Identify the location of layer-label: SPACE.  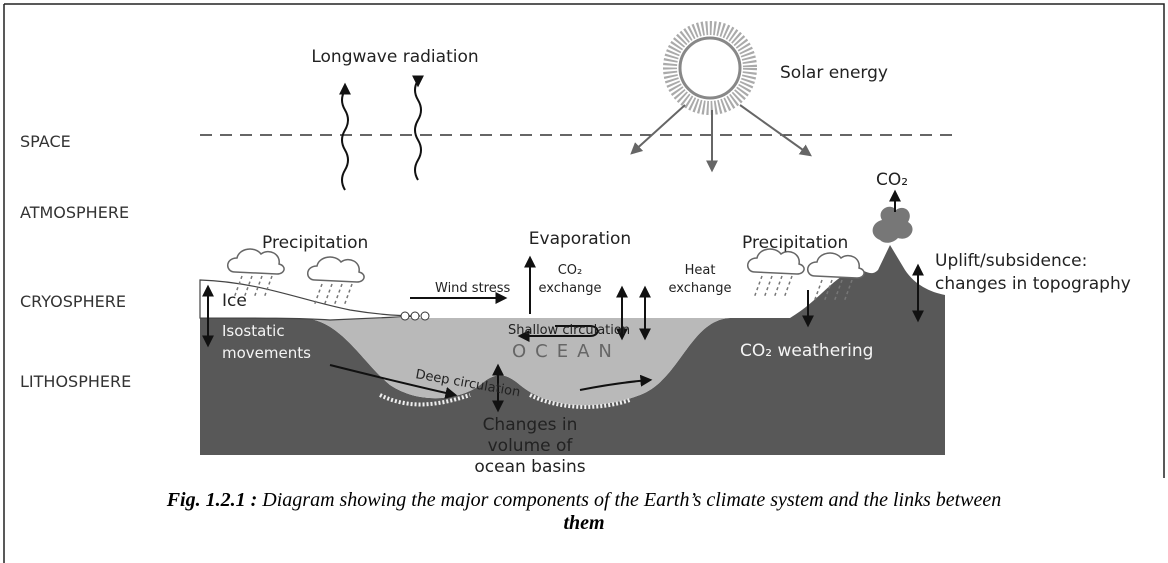
(45, 141).